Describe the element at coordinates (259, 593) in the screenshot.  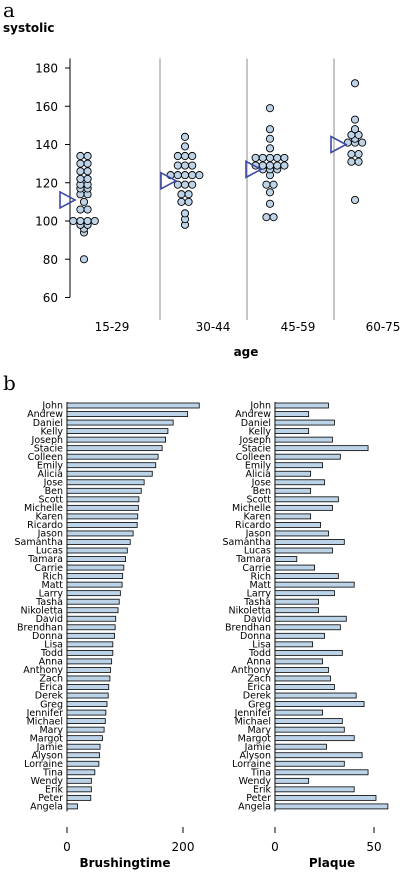
I see `category-label: Larry` at that location.